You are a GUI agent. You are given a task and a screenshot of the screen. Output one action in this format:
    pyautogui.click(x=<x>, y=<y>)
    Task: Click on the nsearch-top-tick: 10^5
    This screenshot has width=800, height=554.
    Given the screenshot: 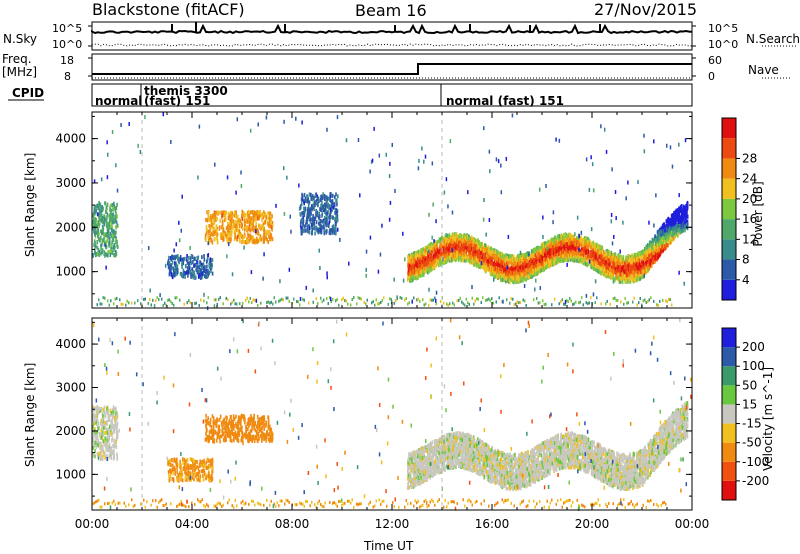 What is the action you would take?
    pyautogui.click(x=723, y=28)
    